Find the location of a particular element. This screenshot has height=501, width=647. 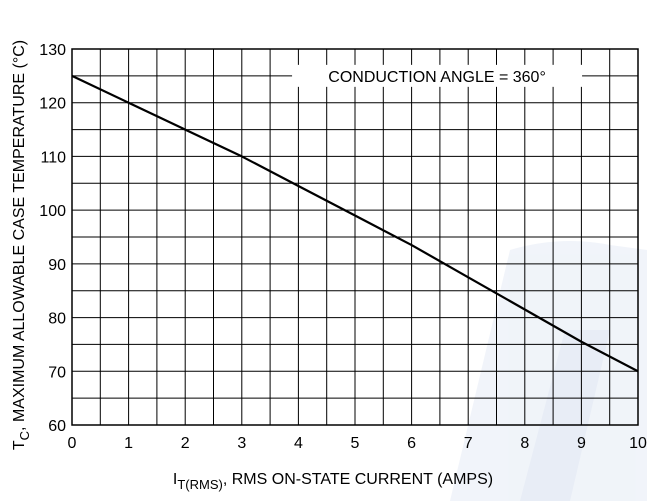

annotation-group: CONDUCTION ANGLE = 360° is located at coordinates (437, 75).